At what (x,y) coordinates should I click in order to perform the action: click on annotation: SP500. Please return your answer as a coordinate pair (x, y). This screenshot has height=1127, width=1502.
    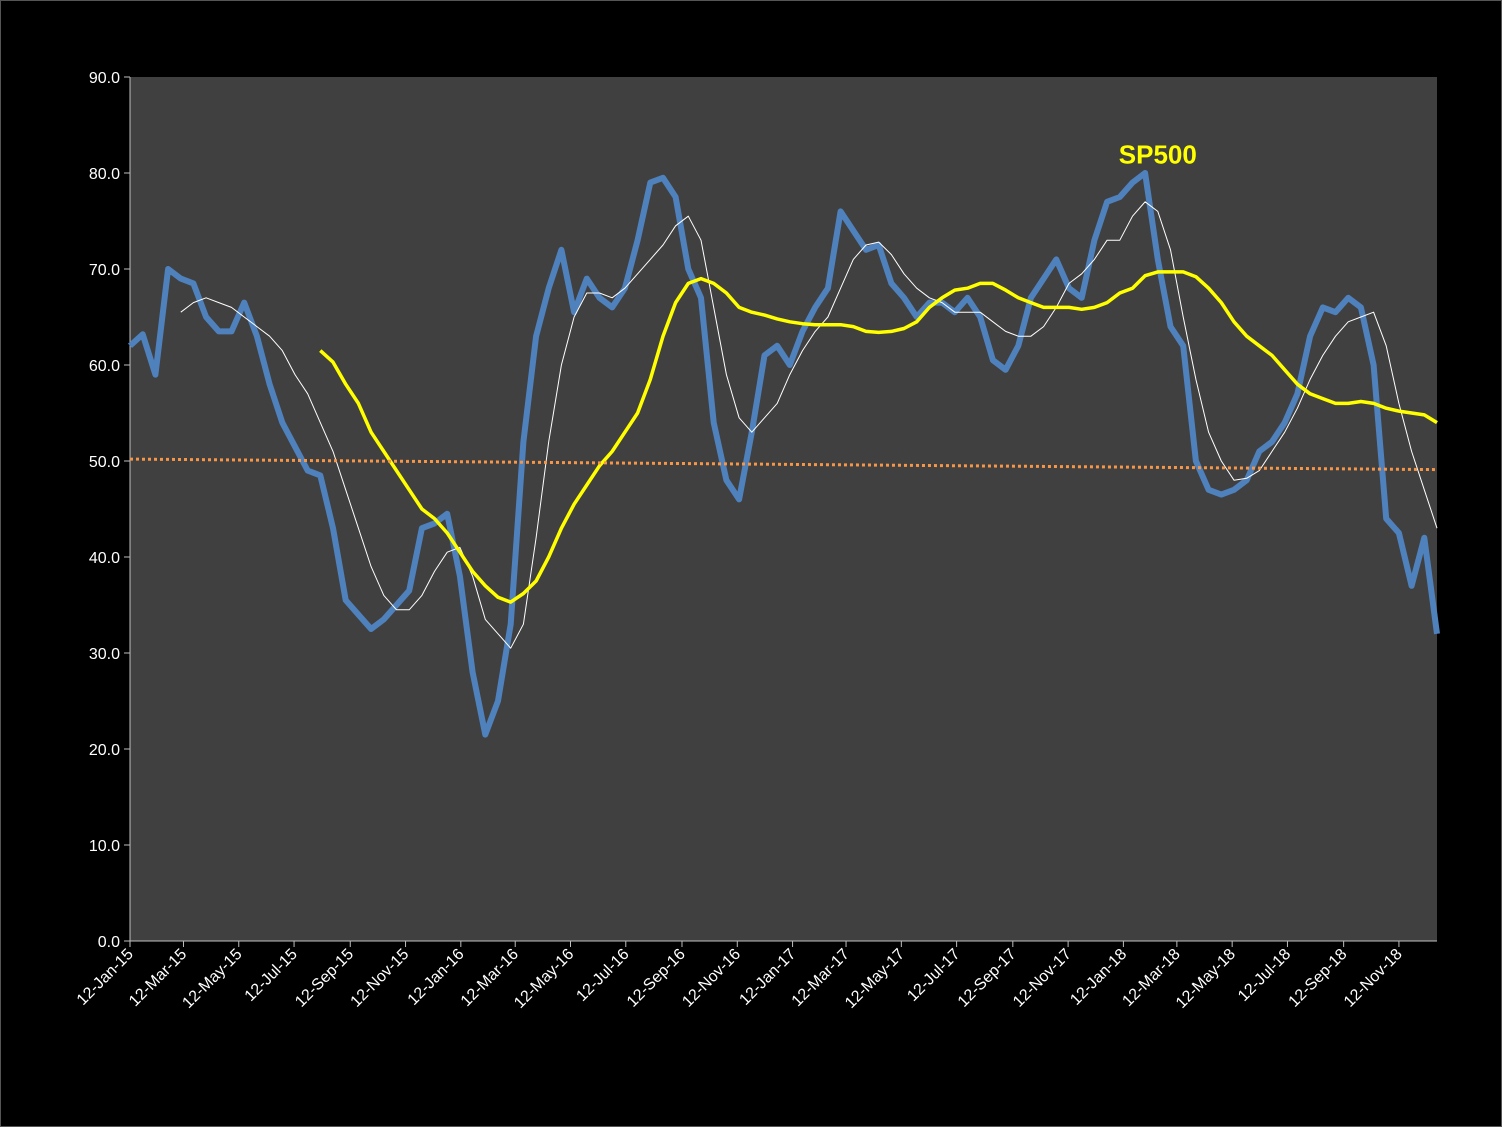
    Looking at the image, I should click on (1158, 154).